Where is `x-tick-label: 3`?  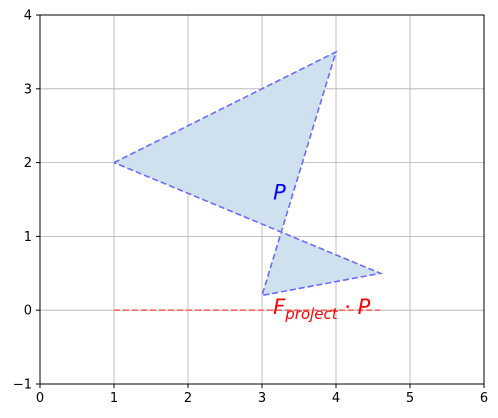
x-tick-label: 3 is located at coordinates (262, 398).